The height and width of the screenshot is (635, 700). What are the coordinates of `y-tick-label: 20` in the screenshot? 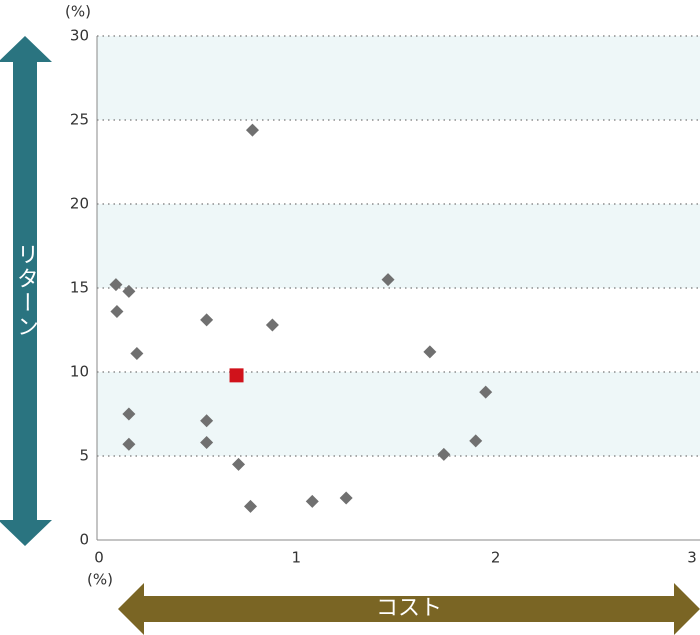 It's located at (79, 204).